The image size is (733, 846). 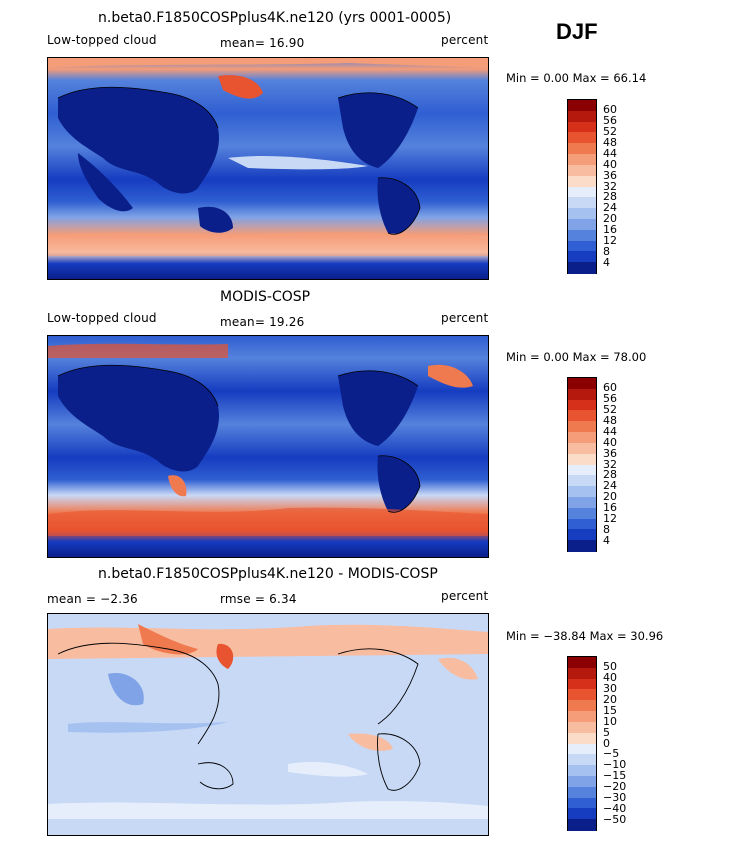 I want to click on colorbar-tick-label: 0, so click(x=606, y=743).